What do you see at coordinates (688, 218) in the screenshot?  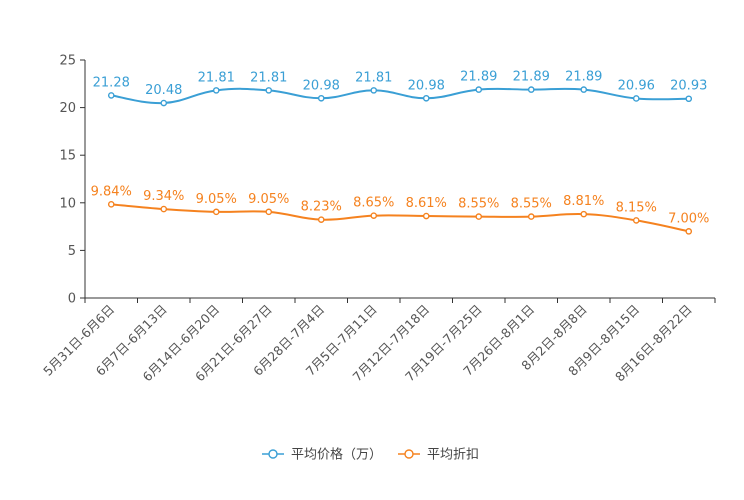 I see `data-label: 7.00%` at bounding box center [688, 218].